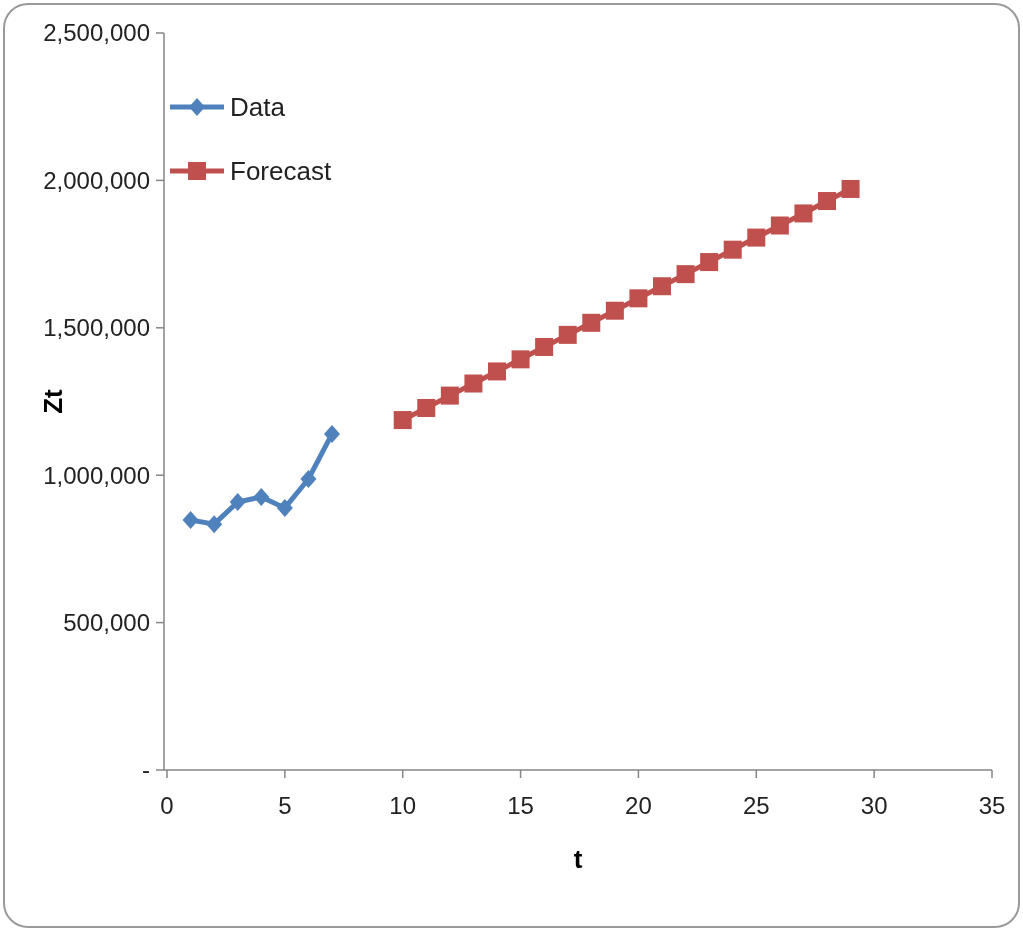 The height and width of the screenshot is (931, 1023). Describe the element at coordinates (403, 805) in the screenshot. I see `x-tick-label: 10` at that location.